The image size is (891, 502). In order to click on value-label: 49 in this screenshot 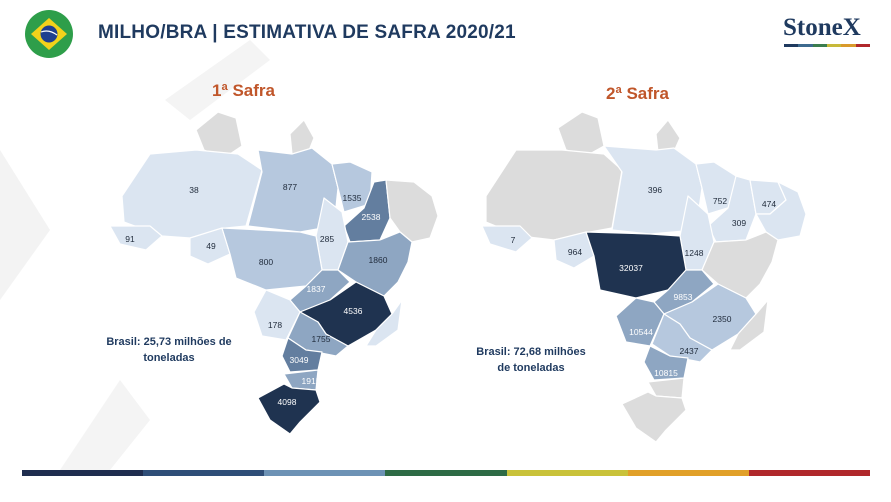, I will do `click(211, 246)`.